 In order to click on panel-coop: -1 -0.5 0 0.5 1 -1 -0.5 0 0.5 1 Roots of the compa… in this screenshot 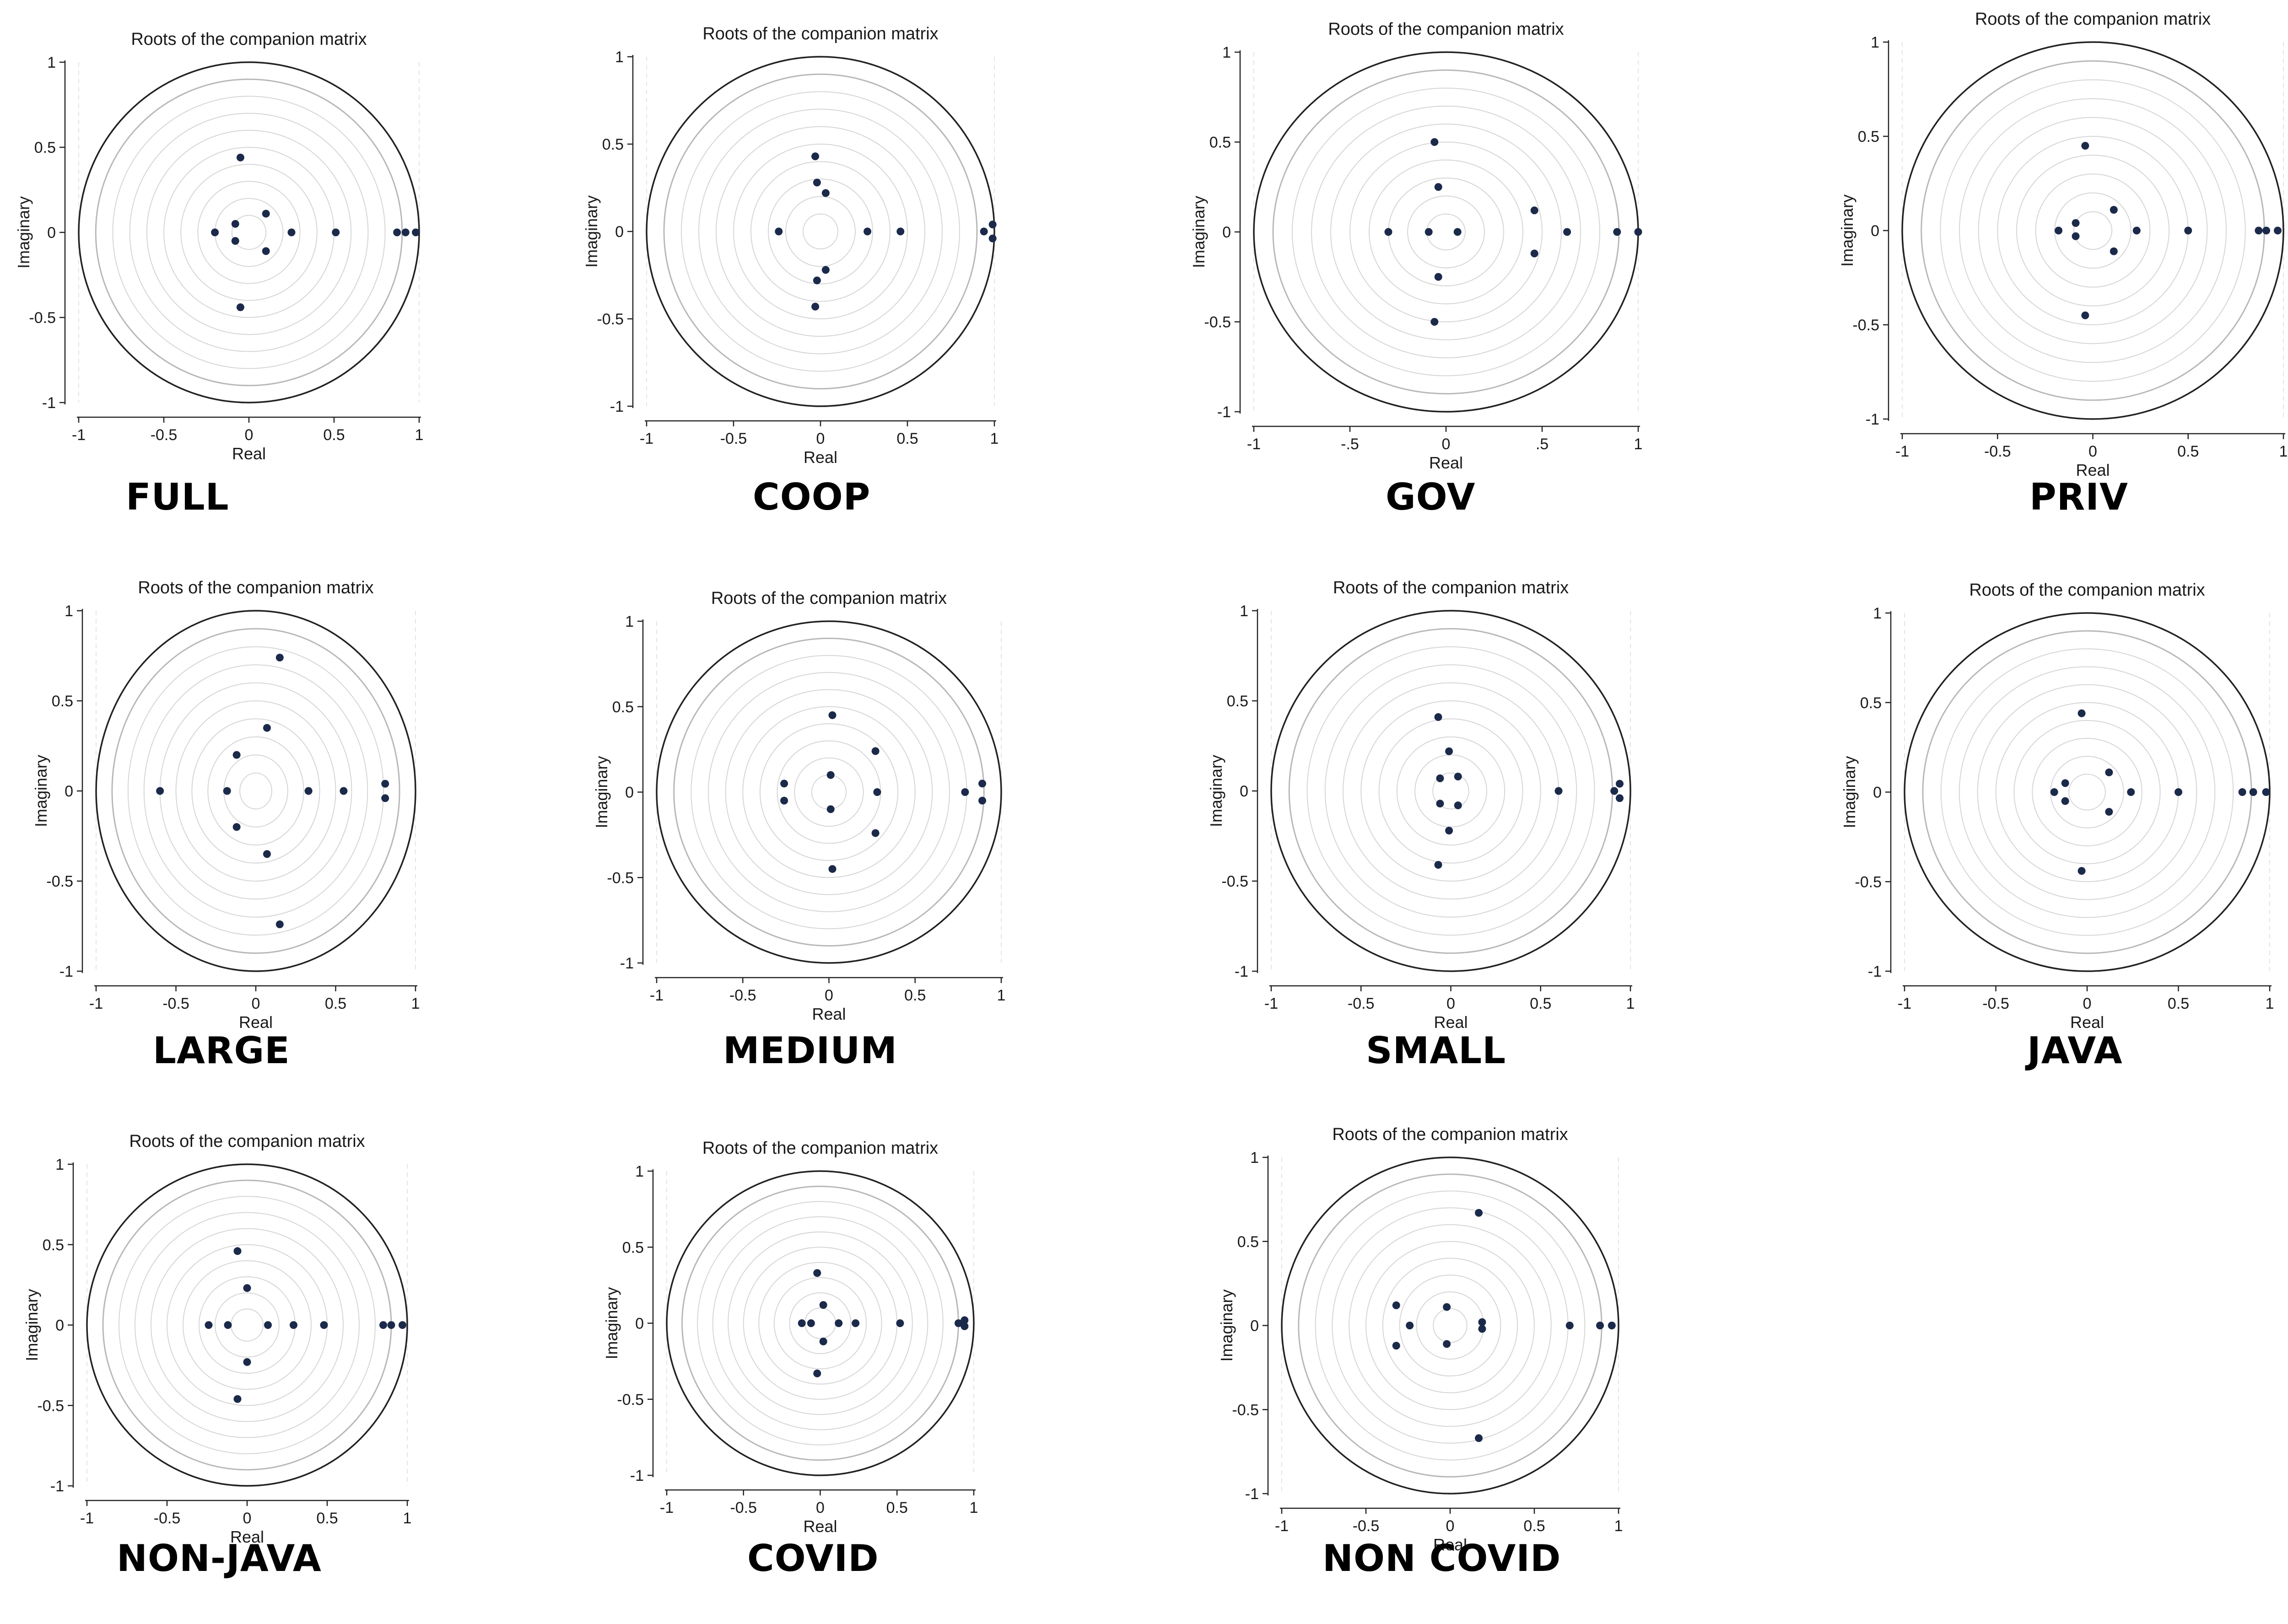, I will do `click(813, 236)`.